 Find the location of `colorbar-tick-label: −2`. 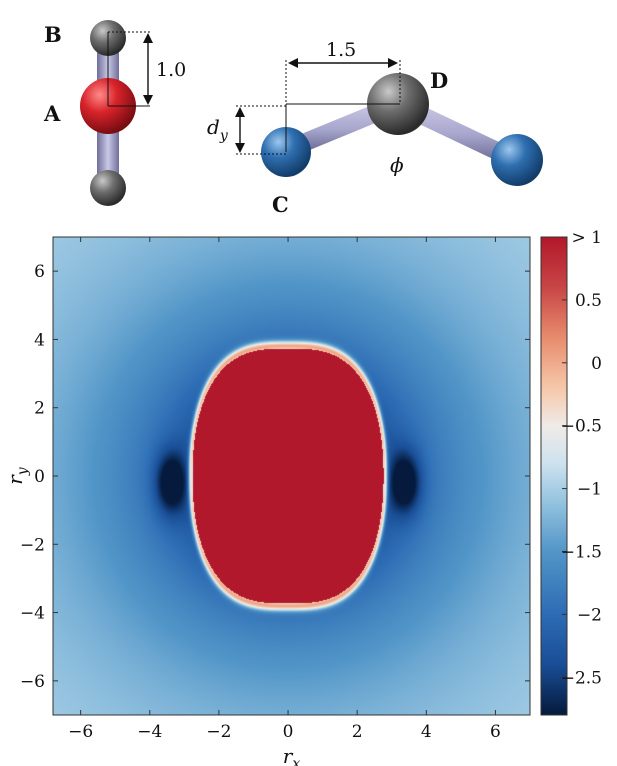

colorbar-tick-label: −2 is located at coordinates (589, 615).